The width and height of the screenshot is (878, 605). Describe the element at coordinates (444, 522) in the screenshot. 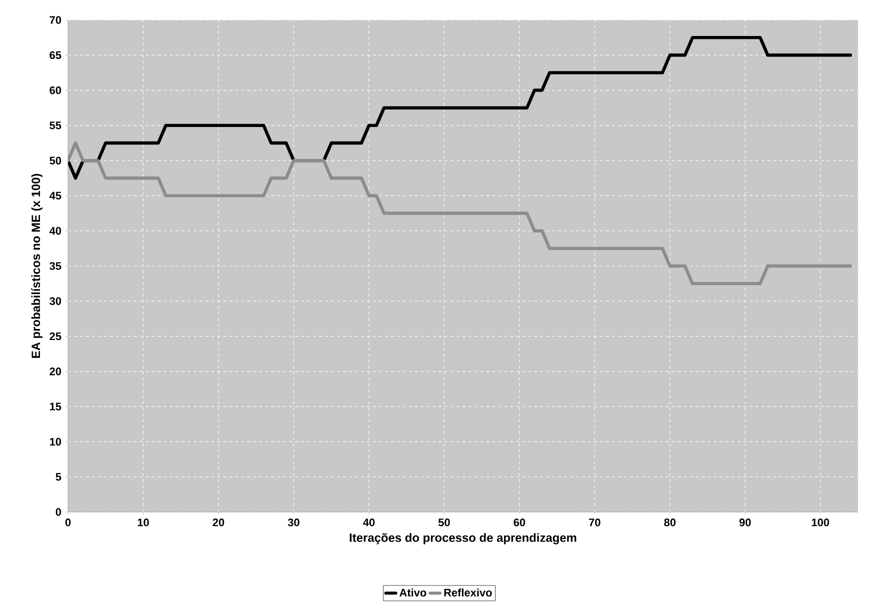

I see `x-tick-label: 50` at that location.